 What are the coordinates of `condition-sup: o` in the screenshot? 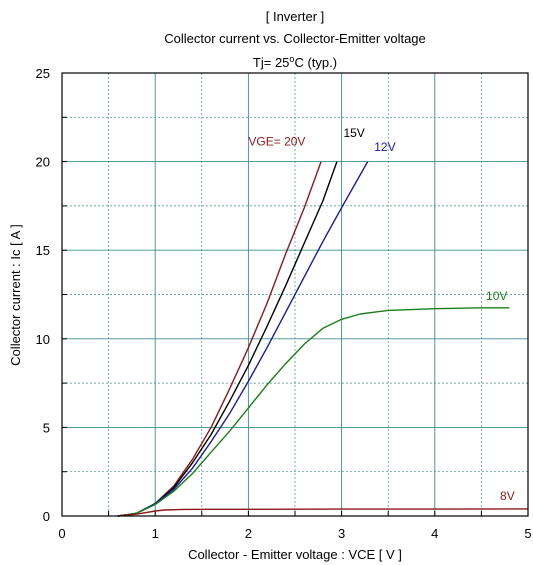 It's located at (291, 59).